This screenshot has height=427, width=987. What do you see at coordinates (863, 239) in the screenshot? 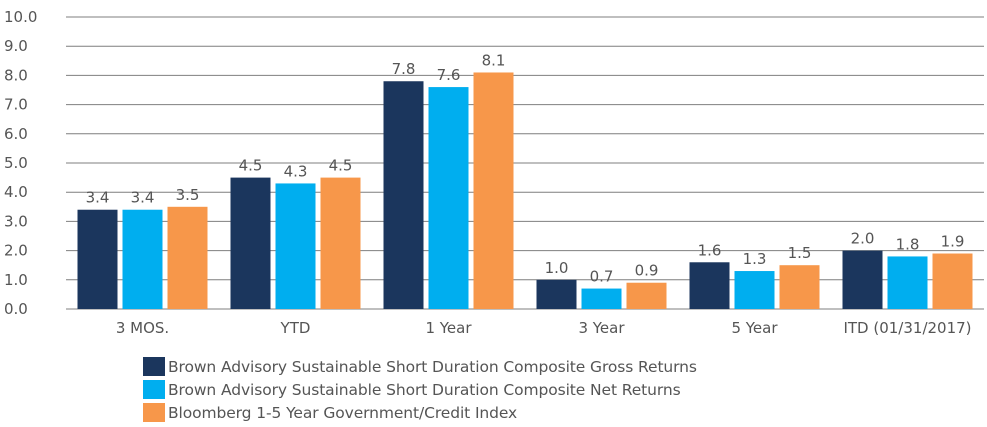
I see `data-label: 2.0` at bounding box center [863, 239].